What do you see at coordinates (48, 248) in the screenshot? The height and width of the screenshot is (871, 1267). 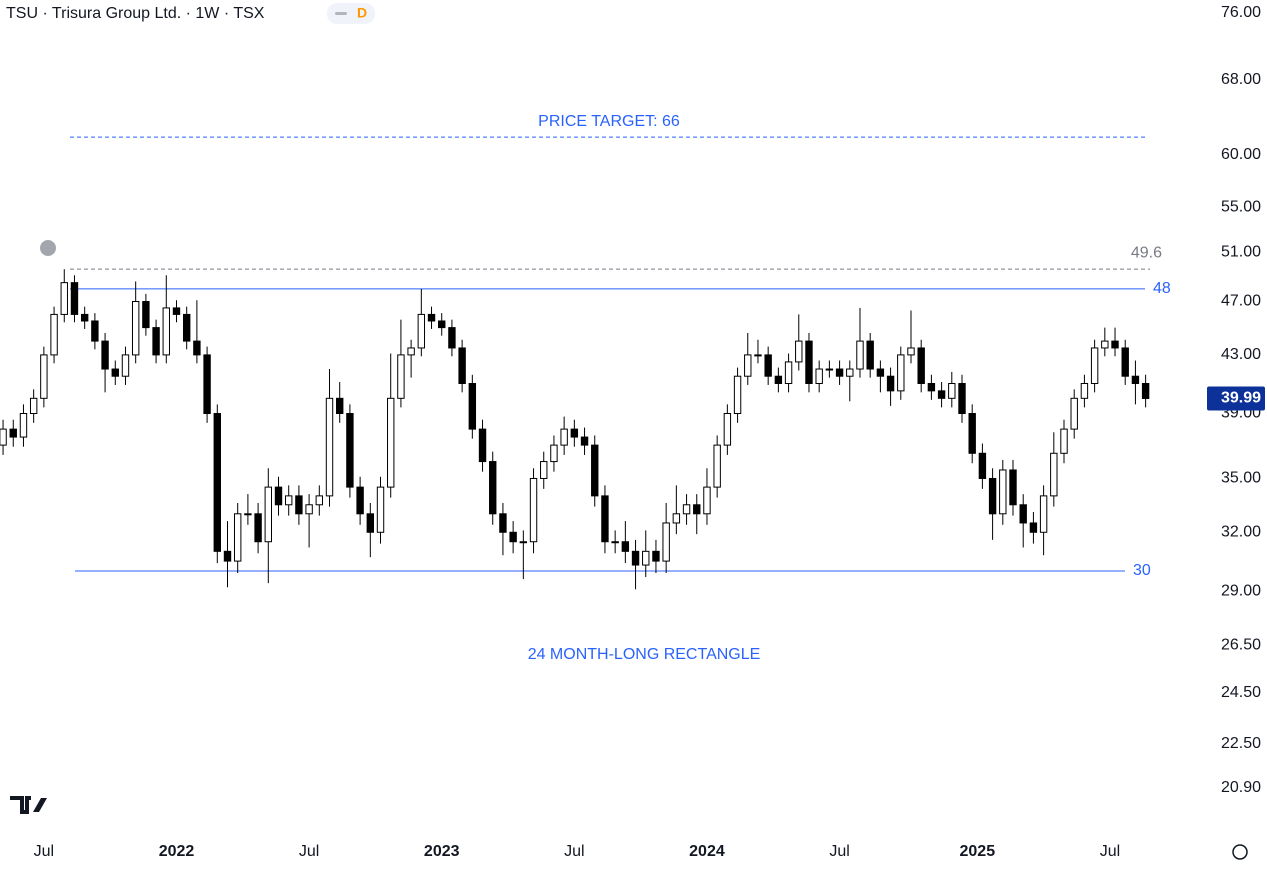 I see `alarm-icon` at bounding box center [48, 248].